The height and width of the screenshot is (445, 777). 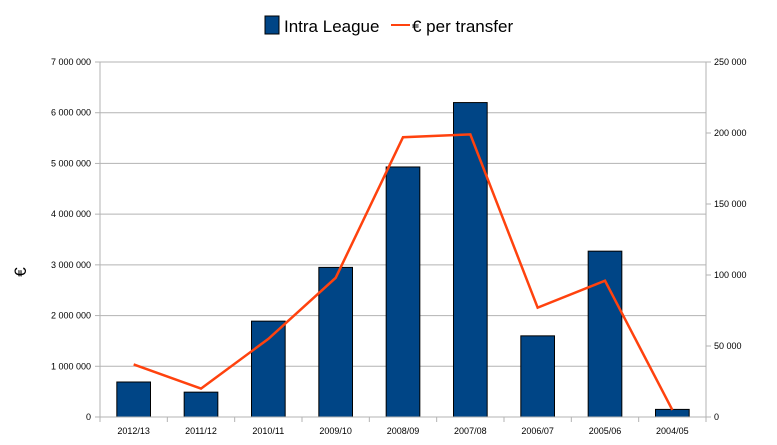 I want to click on x-tick-label: 2004/05, so click(x=672, y=431).